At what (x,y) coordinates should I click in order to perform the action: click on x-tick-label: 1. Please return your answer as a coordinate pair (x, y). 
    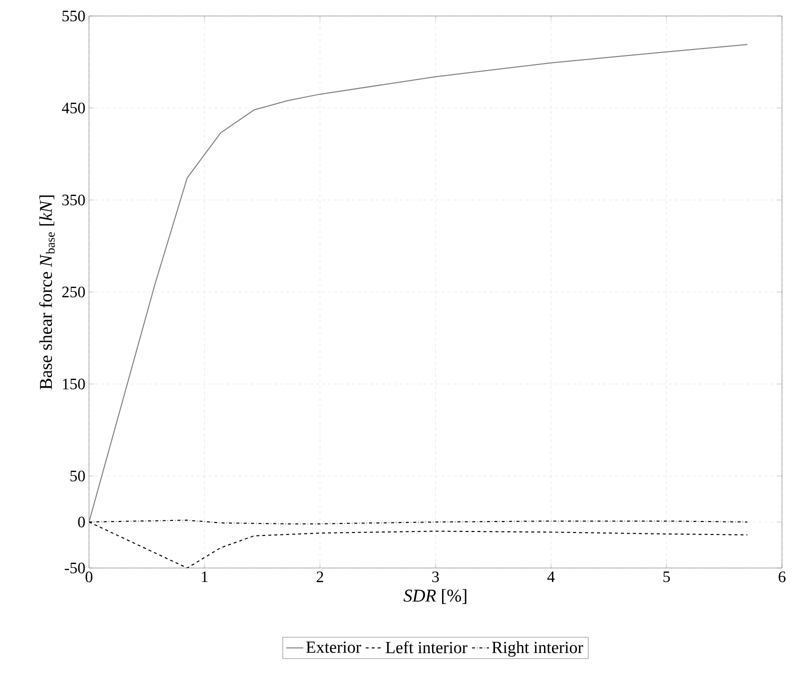
    Looking at the image, I should click on (205, 577).